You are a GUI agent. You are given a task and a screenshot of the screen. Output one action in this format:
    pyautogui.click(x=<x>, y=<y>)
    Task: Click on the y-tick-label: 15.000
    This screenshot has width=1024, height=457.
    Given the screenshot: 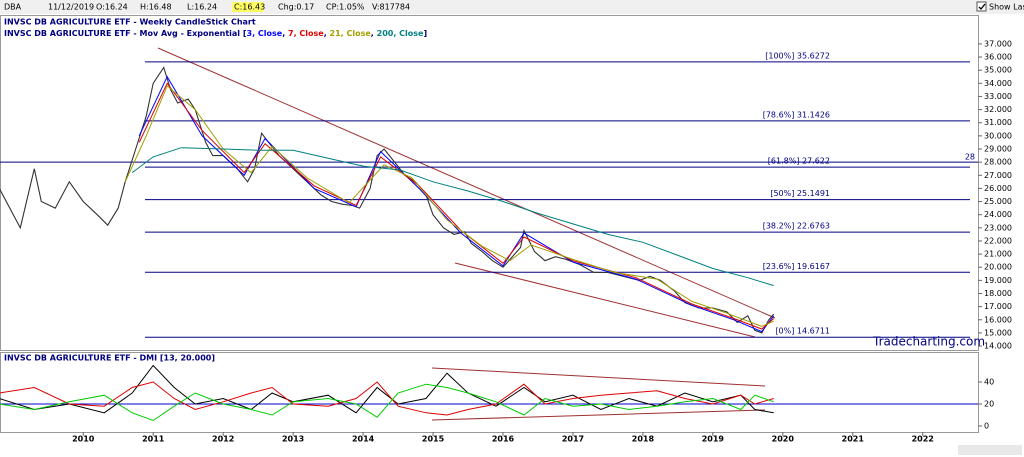 What is the action you would take?
    pyautogui.click(x=998, y=332)
    